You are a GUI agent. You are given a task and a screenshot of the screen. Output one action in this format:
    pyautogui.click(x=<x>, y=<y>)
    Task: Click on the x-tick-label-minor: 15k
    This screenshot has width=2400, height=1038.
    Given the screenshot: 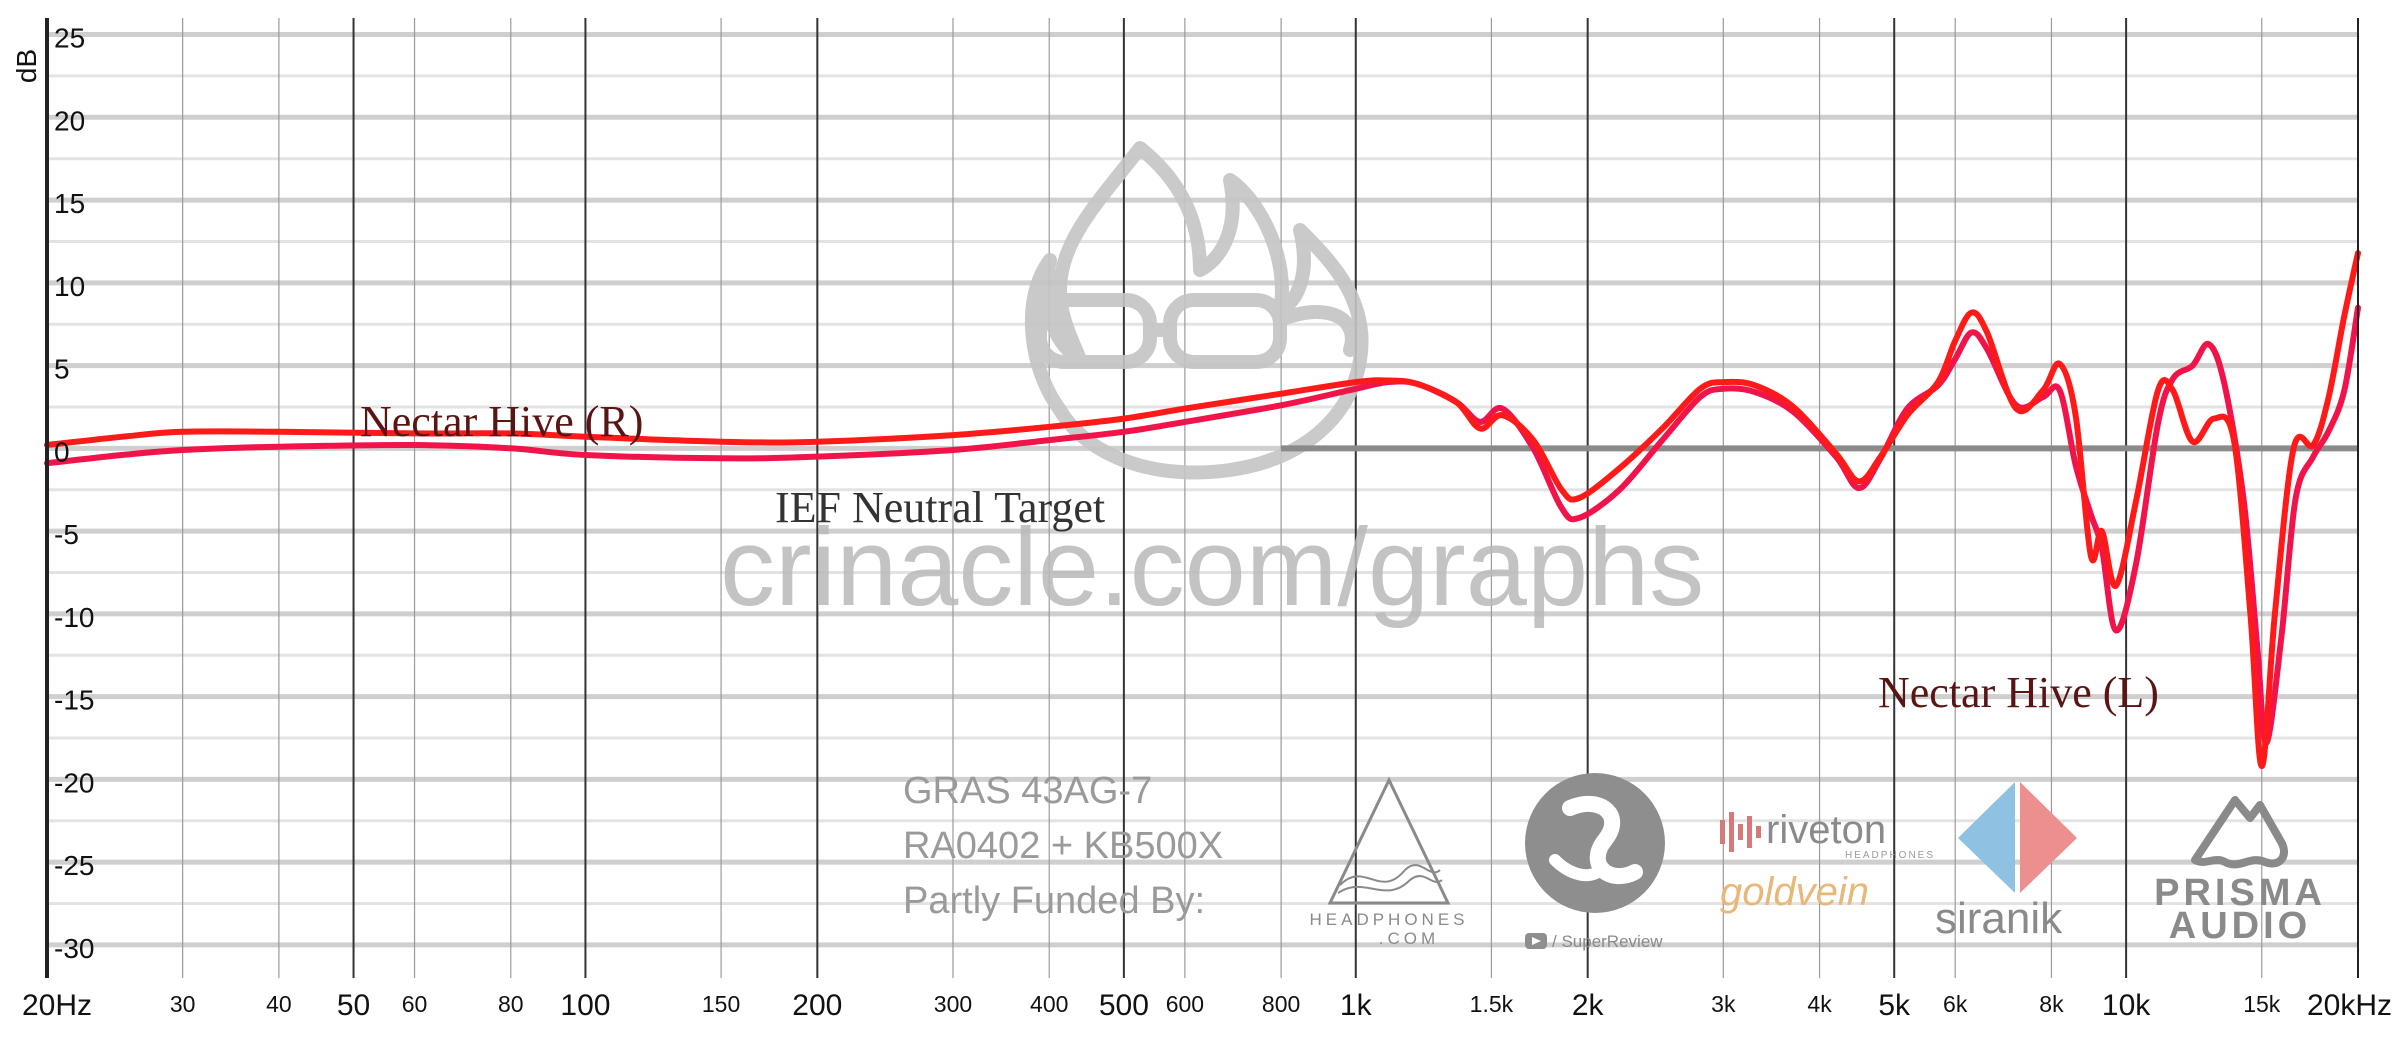 What is the action you would take?
    pyautogui.click(x=2262, y=1004)
    